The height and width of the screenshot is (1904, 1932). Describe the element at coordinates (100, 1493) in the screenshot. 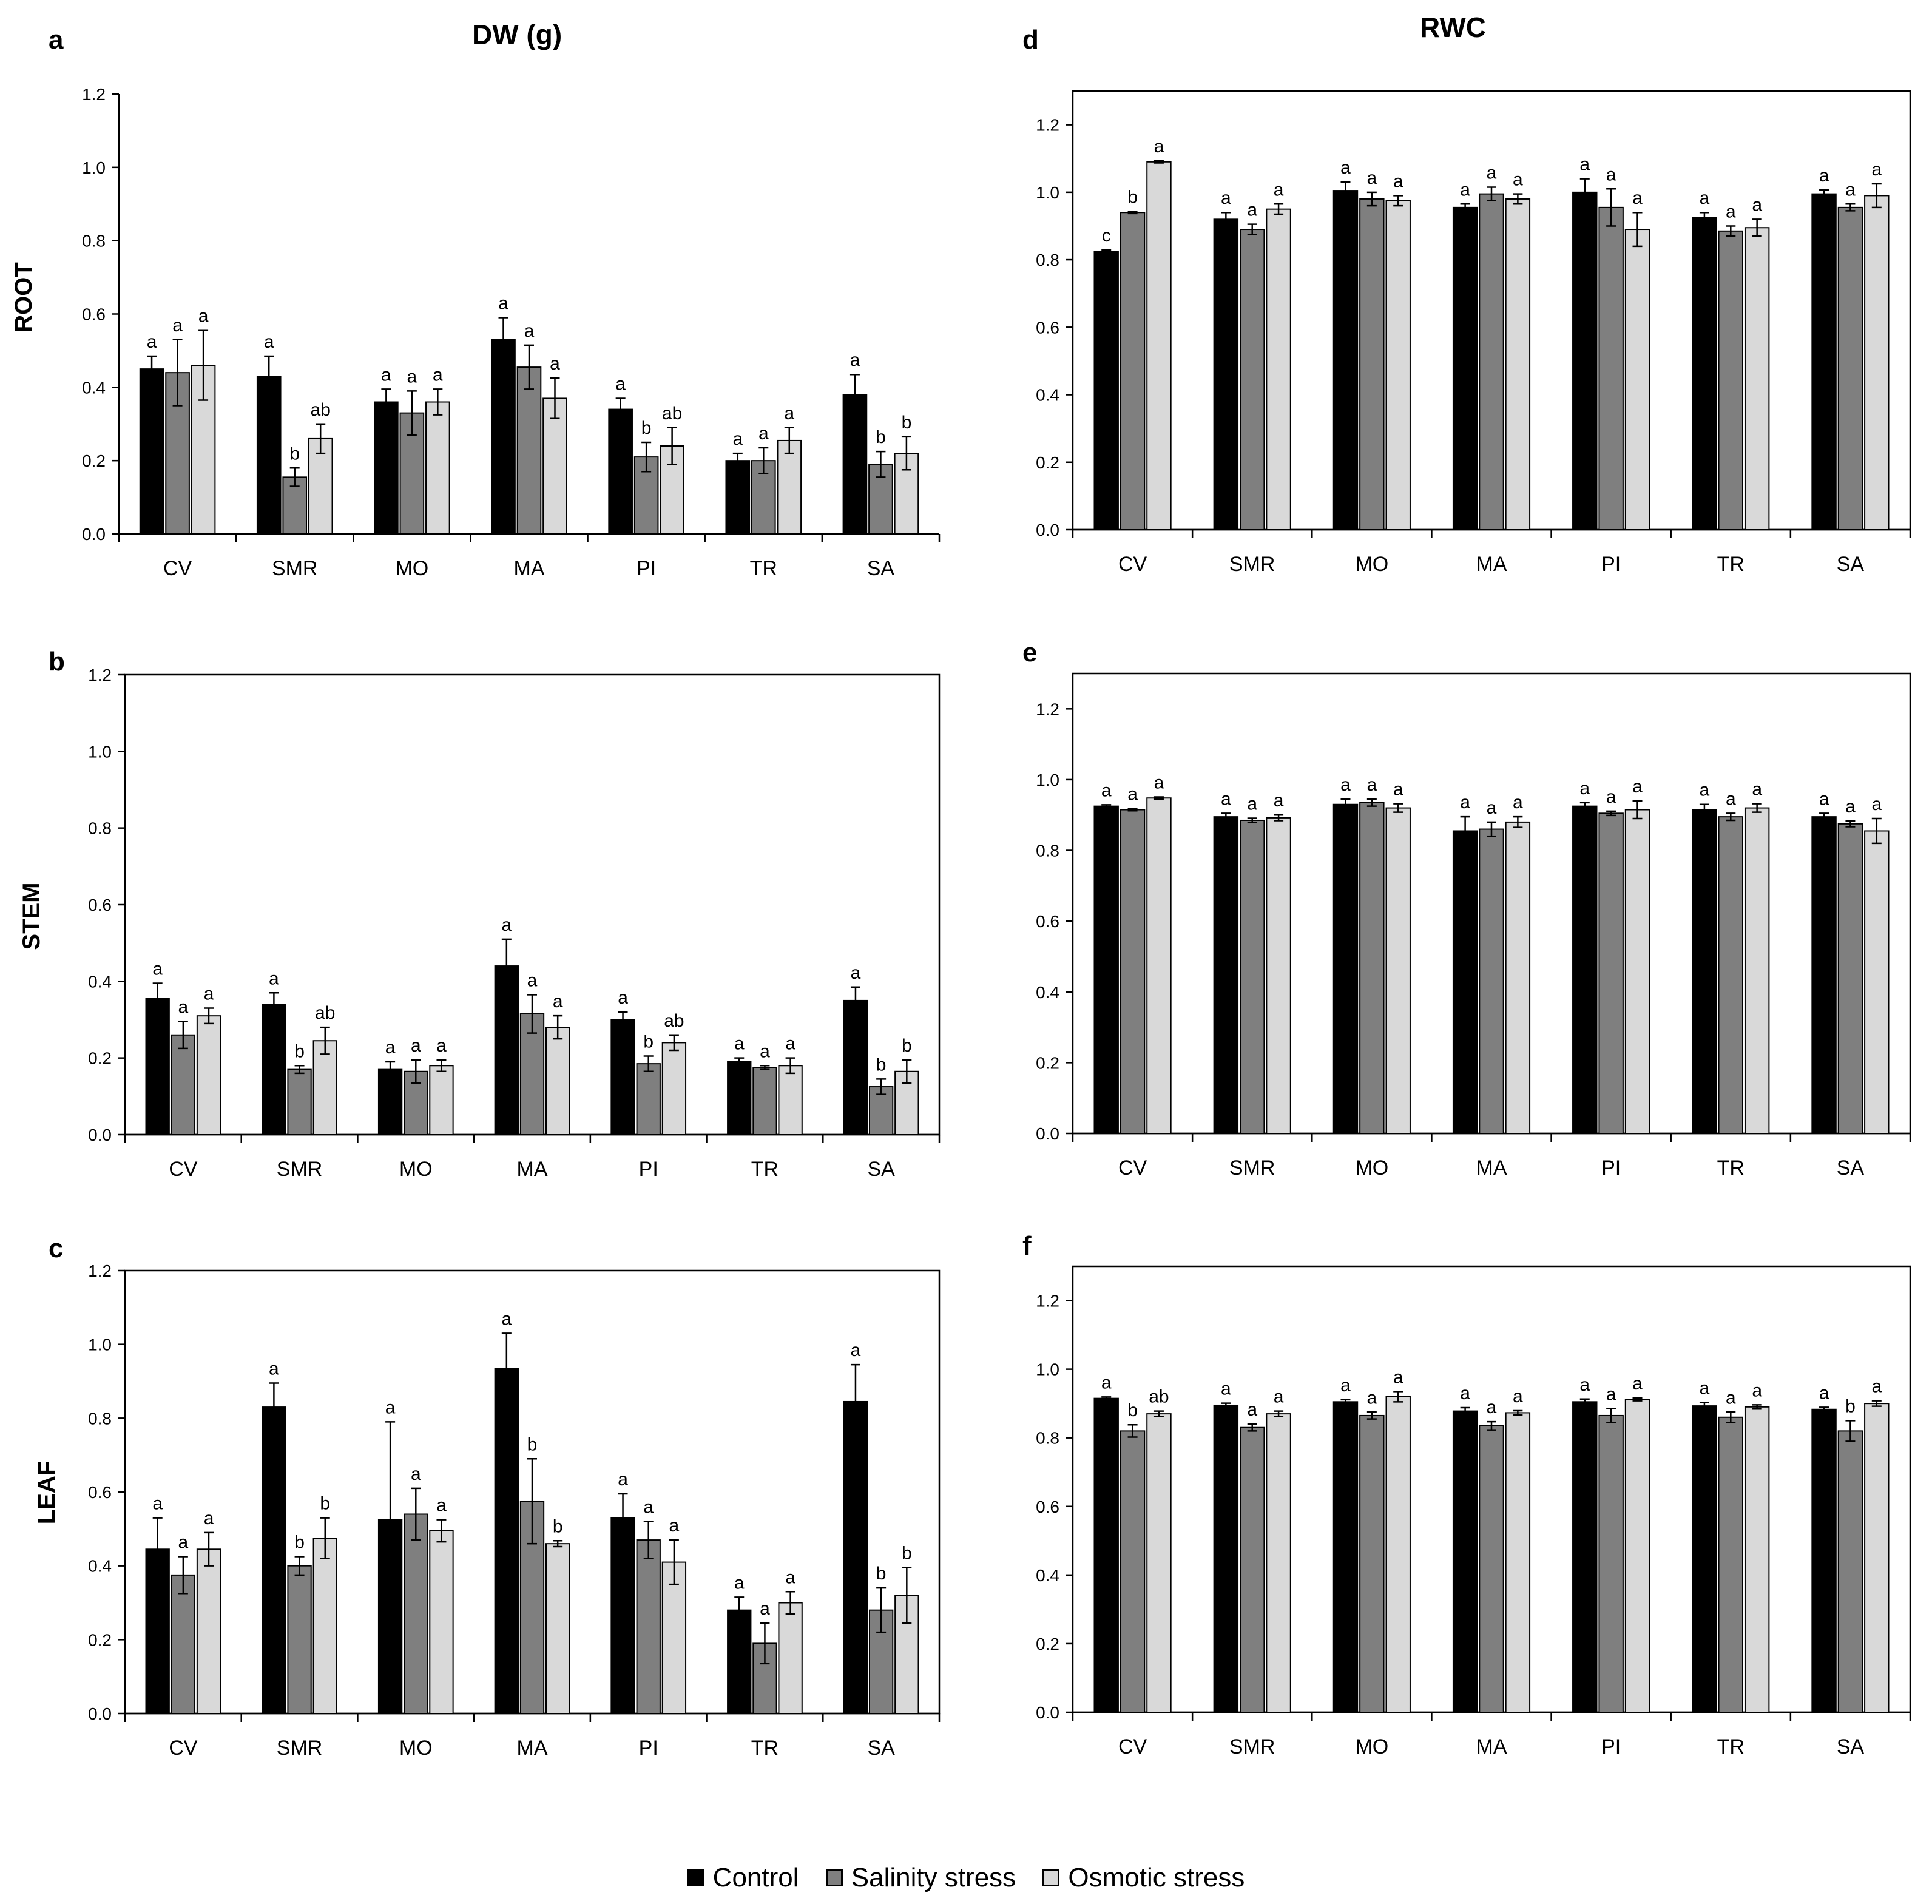

I see `panel-c-y-tick-label: 0.6` at that location.